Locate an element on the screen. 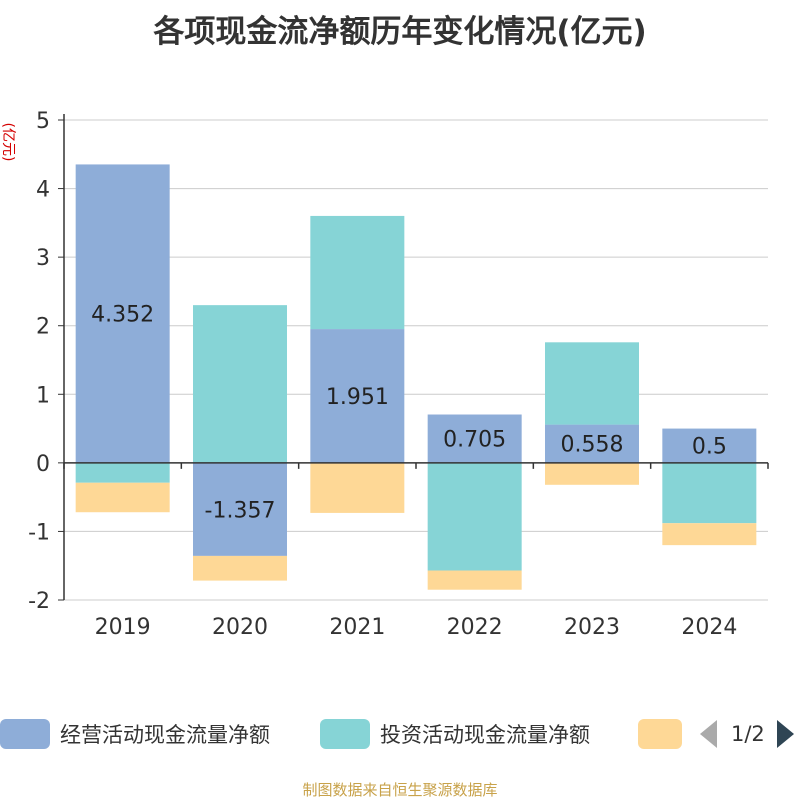 This screenshot has height=800, width=800. pager-indicator: 1/2 is located at coordinates (748, 734).